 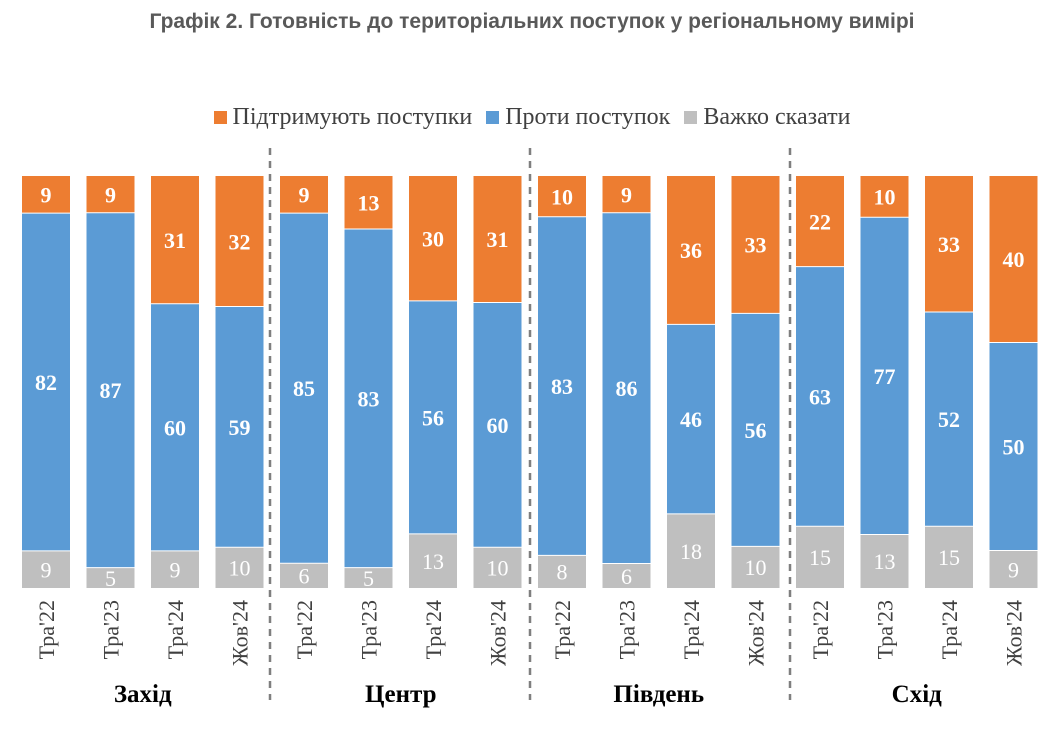 What do you see at coordinates (220, 117) in the screenshot?
I see `legend-swatch-support` at bounding box center [220, 117].